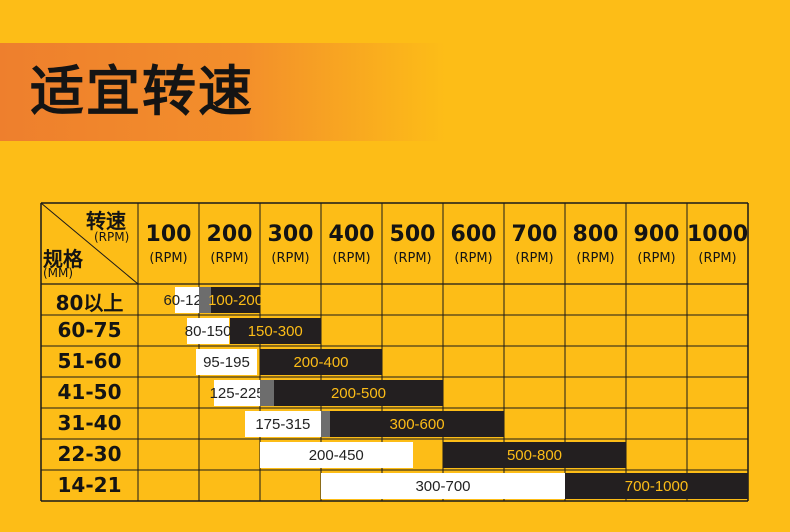 The image size is (790, 532). Describe the element at coordinates (237, 393) in the screenshot. I see `range-bar-recommended: 125-225` at that location.